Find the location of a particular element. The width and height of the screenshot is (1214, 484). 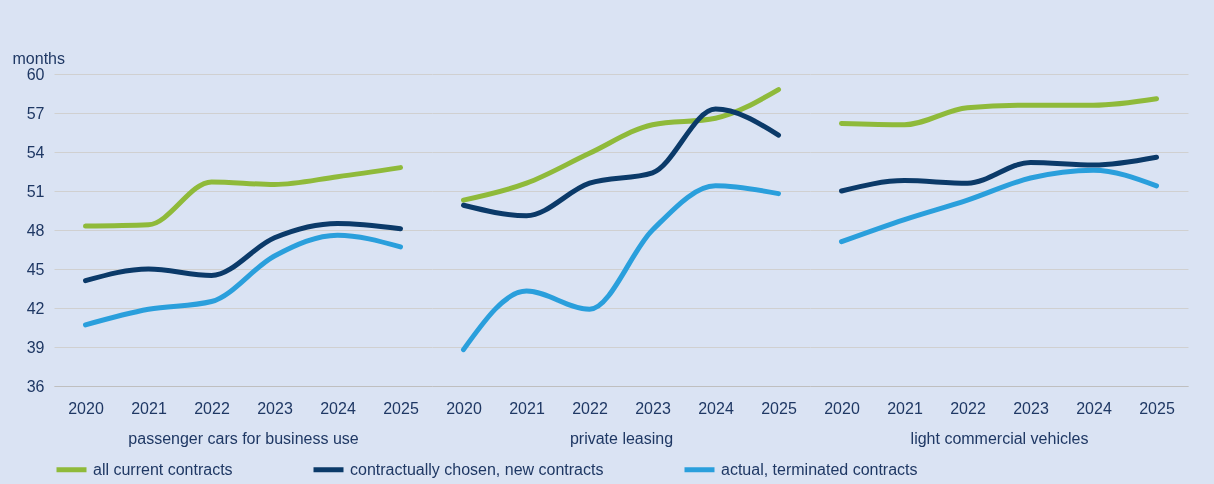

y-tick-label: 60 is located at coordinates (35, 74).